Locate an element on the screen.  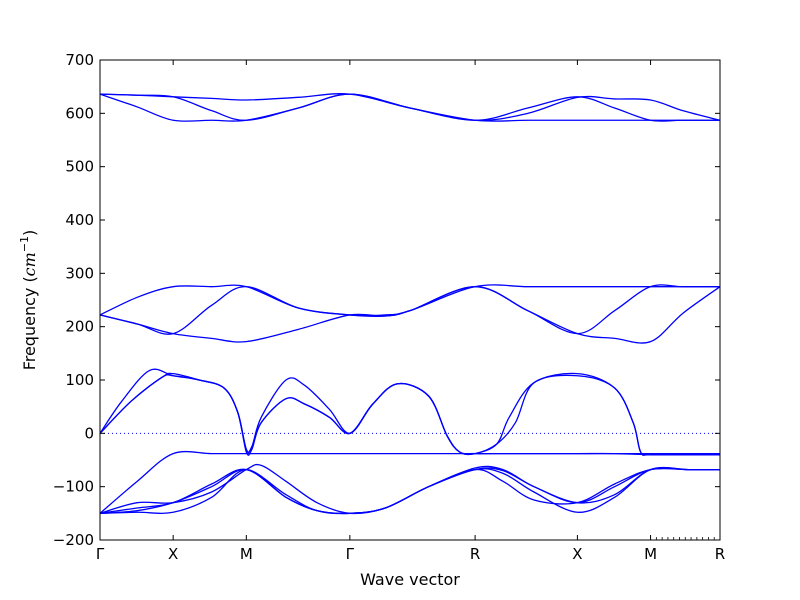
y-axis-label-unit: cm is located at coordinates (29, 264).